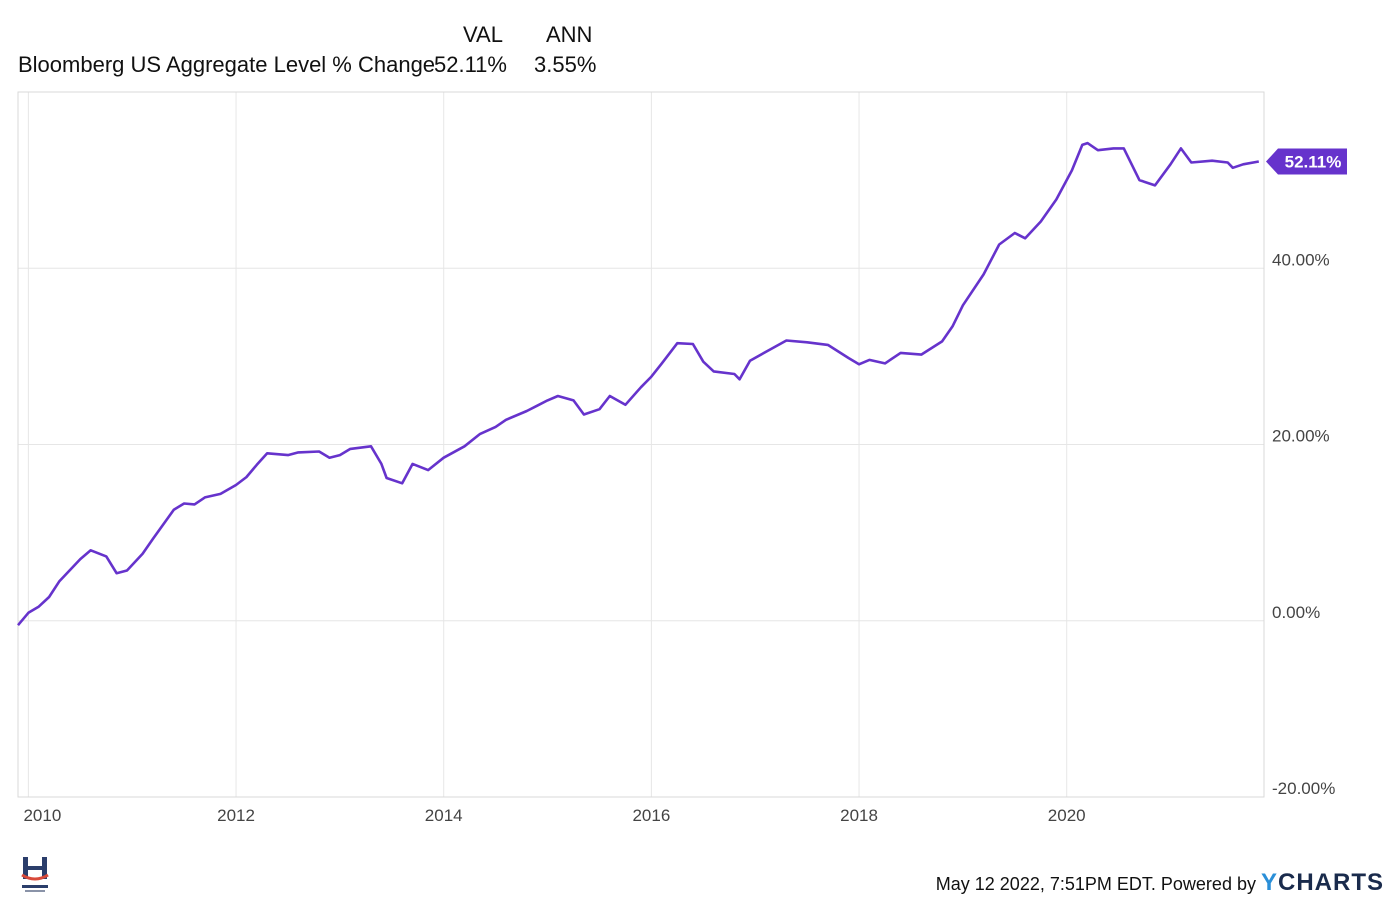  What do you see at coordinates (227, 64) in the screenshot?
I see `legend-series-name: Bloomberg US Aggregate Level % Change` at bounding box center [227, 64].